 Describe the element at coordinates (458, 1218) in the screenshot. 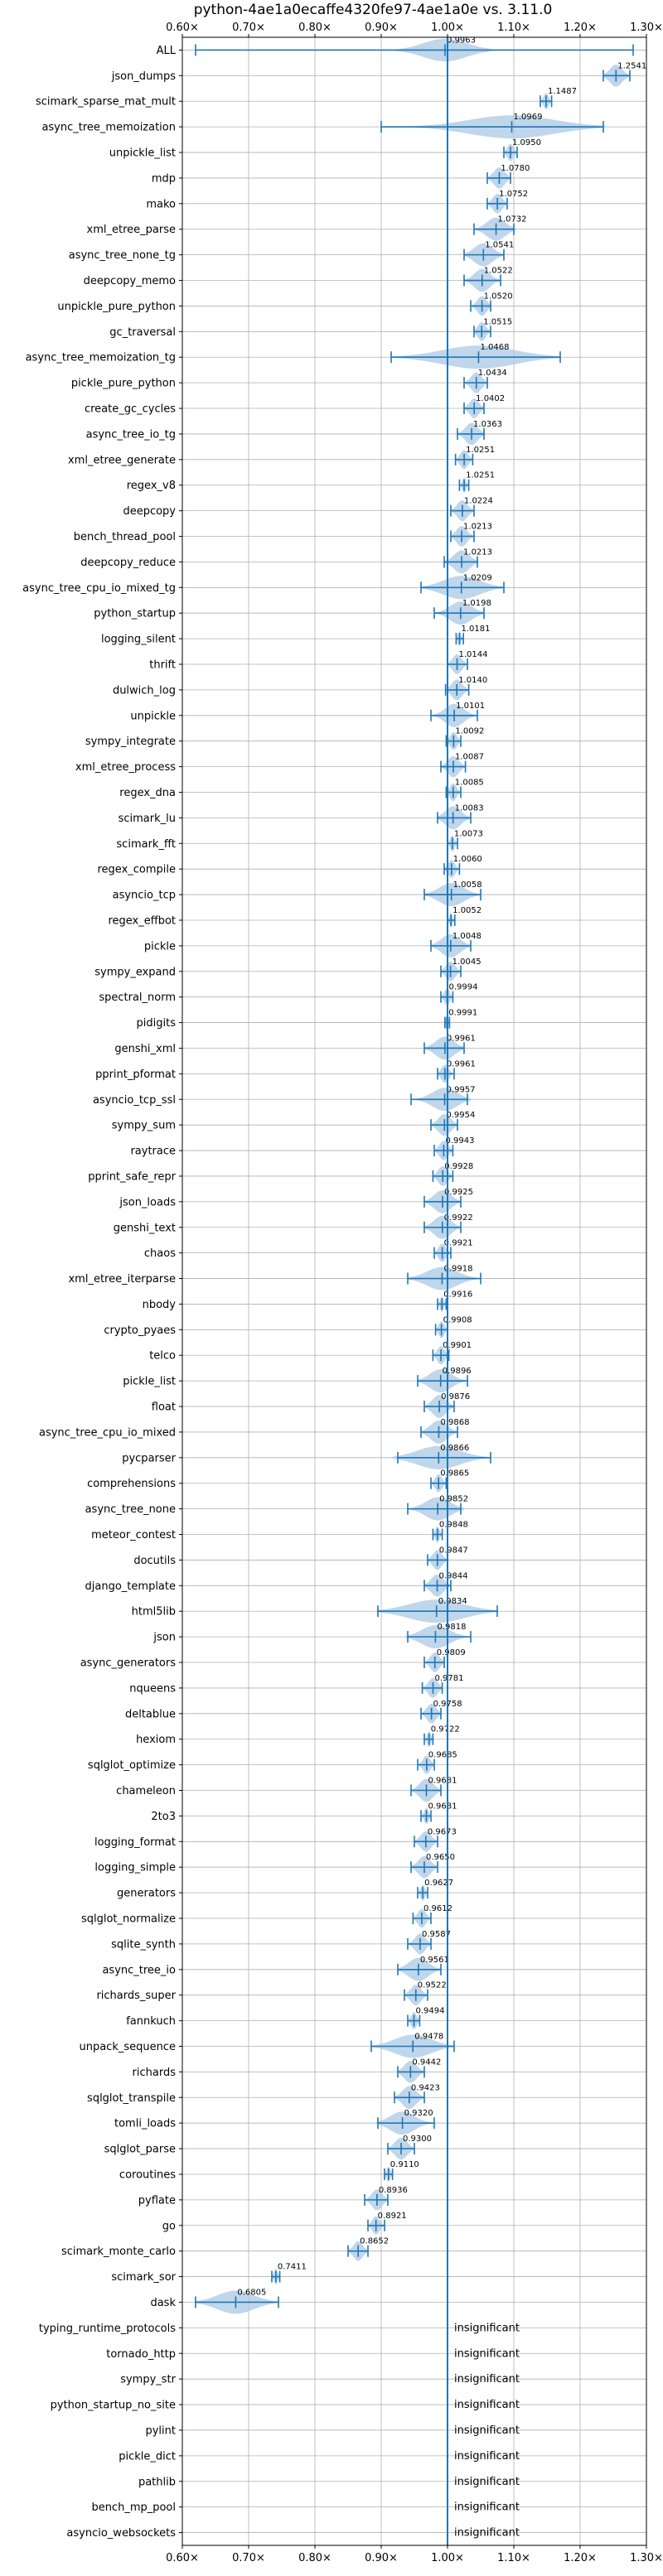

I see `value-label: 0.9922` at that location.